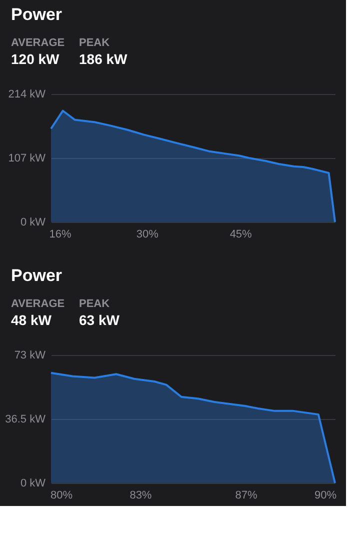  I want to click on y-tick-label: 36.5 kW, so click(25, 420).